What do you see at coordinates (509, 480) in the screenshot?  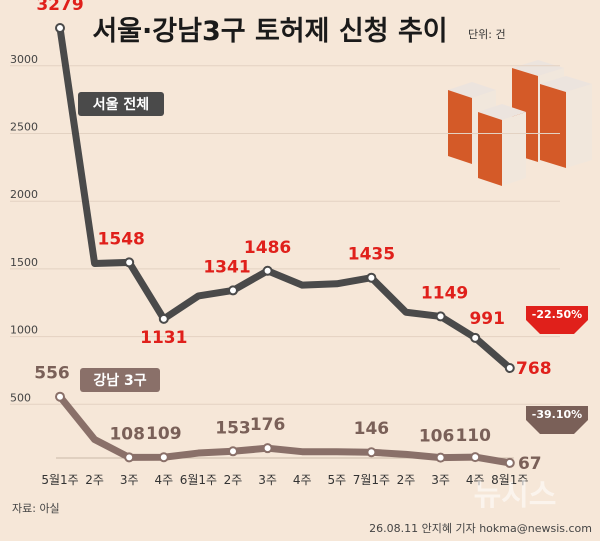 I see `x-tick-label: 8월1주` at bounding box center [509, 480].